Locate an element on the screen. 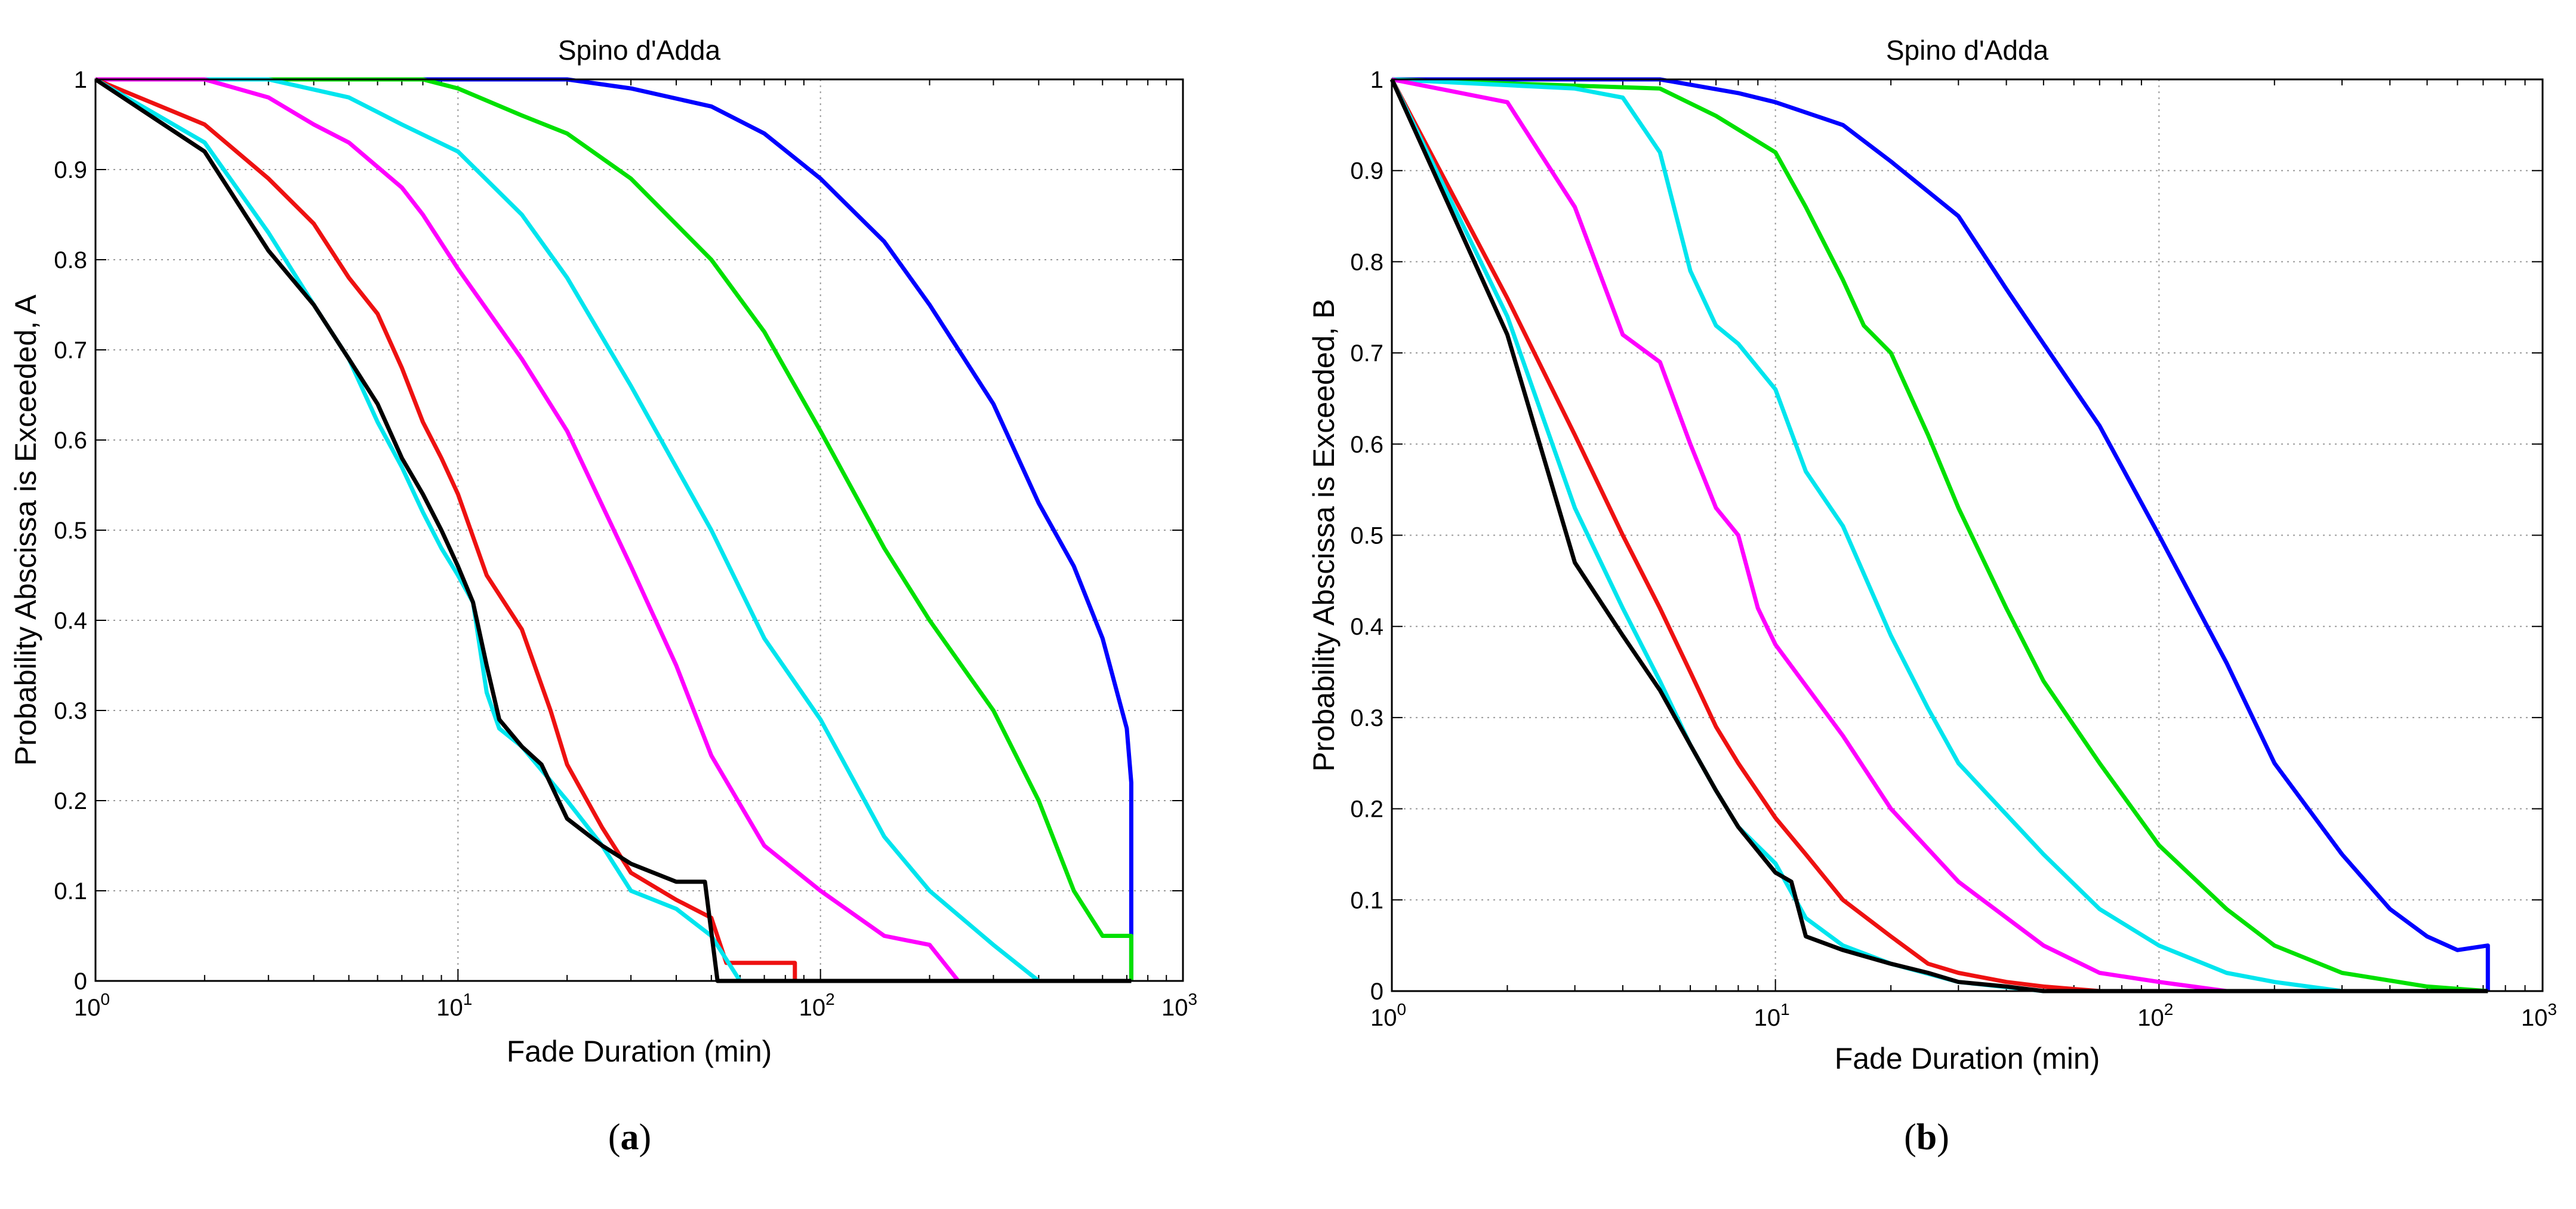  chart-1-x-tick-label: 10³ is located at coordinates (2539, 1015).